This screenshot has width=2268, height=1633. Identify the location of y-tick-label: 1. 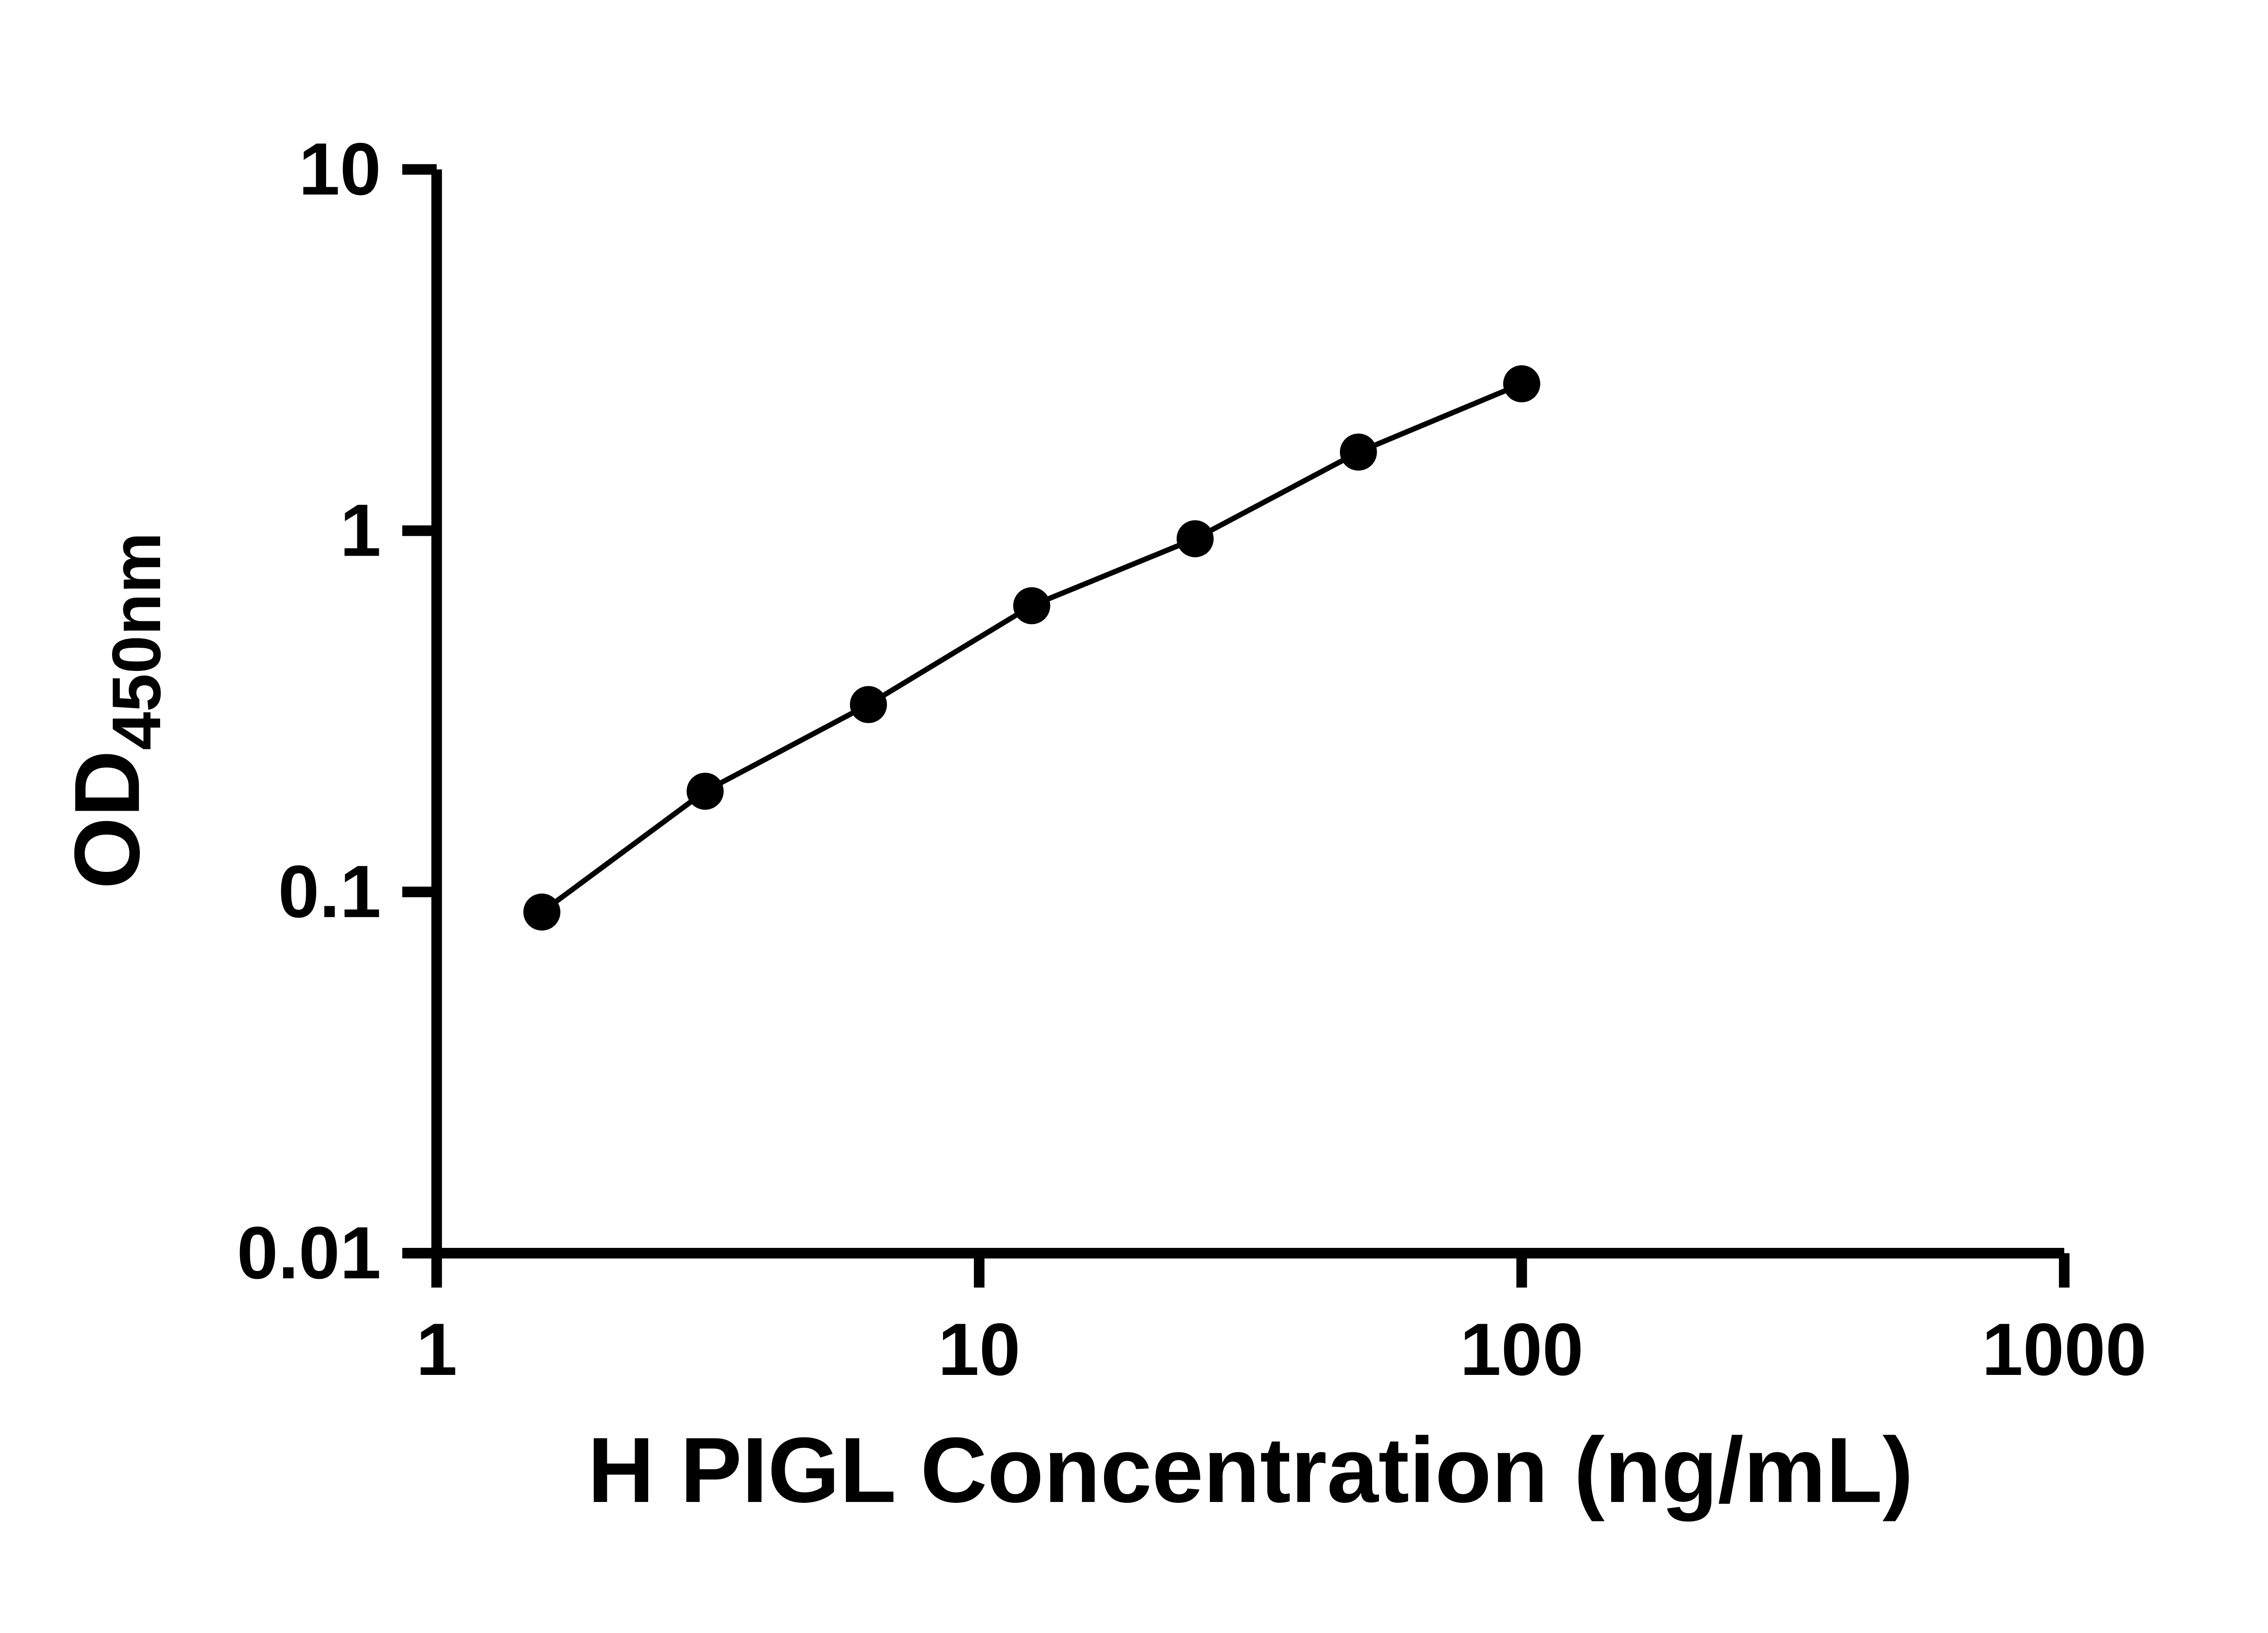
(360, 530).